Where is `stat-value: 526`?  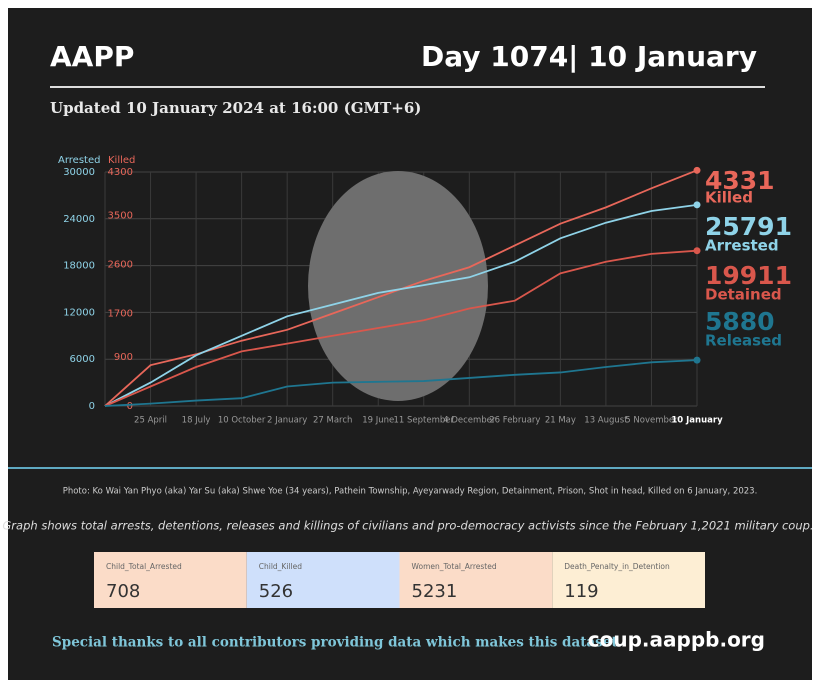
stat-value: 526 is located at coordinates (276, 591).